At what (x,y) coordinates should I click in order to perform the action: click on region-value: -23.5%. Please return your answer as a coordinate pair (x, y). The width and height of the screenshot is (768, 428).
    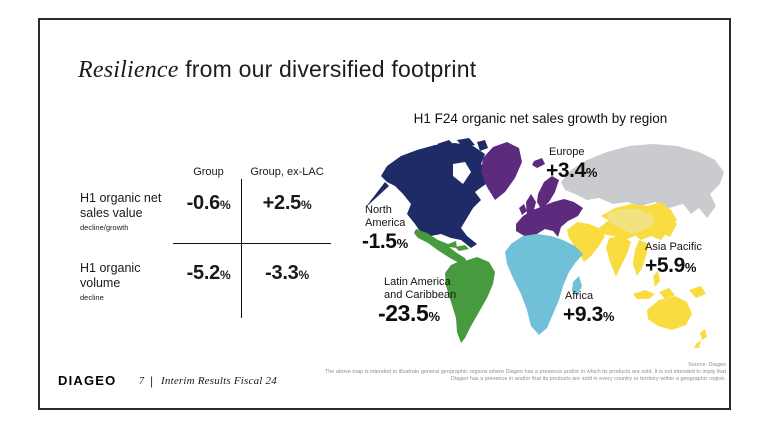
    Looking at the image, I should click on (417, 315).